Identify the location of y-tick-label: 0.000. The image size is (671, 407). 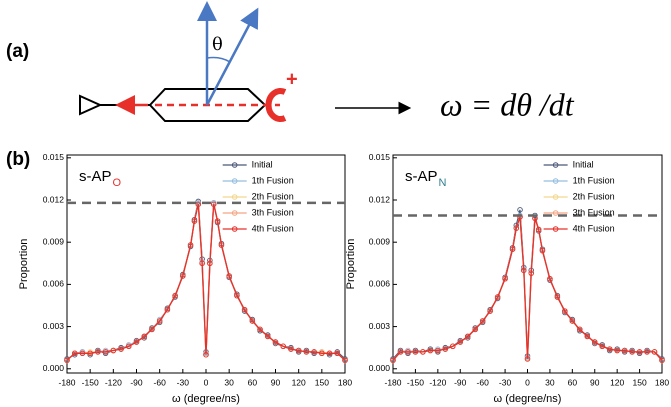
(380, 368).